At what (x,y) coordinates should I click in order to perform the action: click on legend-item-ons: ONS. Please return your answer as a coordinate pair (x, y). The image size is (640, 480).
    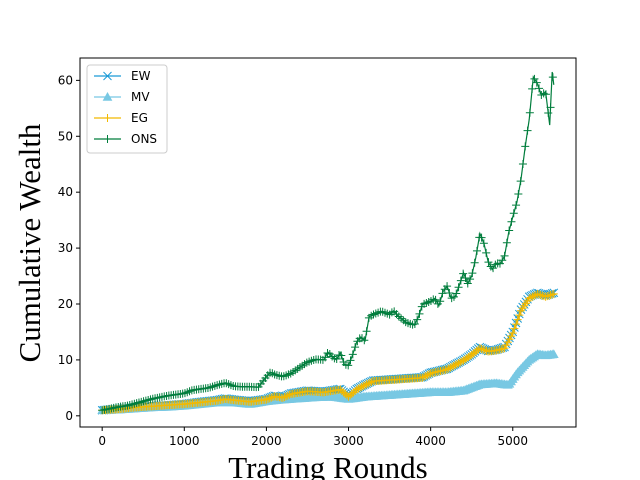
    Looking at the image, I should click on (125, 139).